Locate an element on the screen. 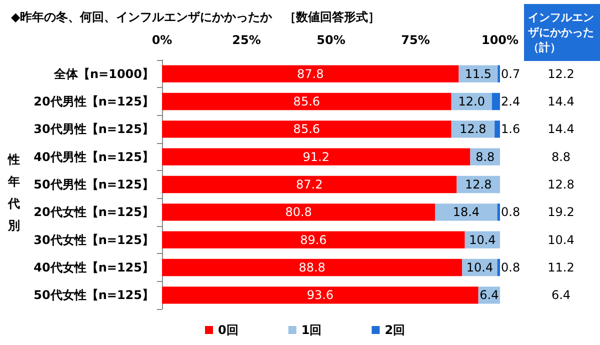  data-label: 0.7 is located at coordinates (510, 73).